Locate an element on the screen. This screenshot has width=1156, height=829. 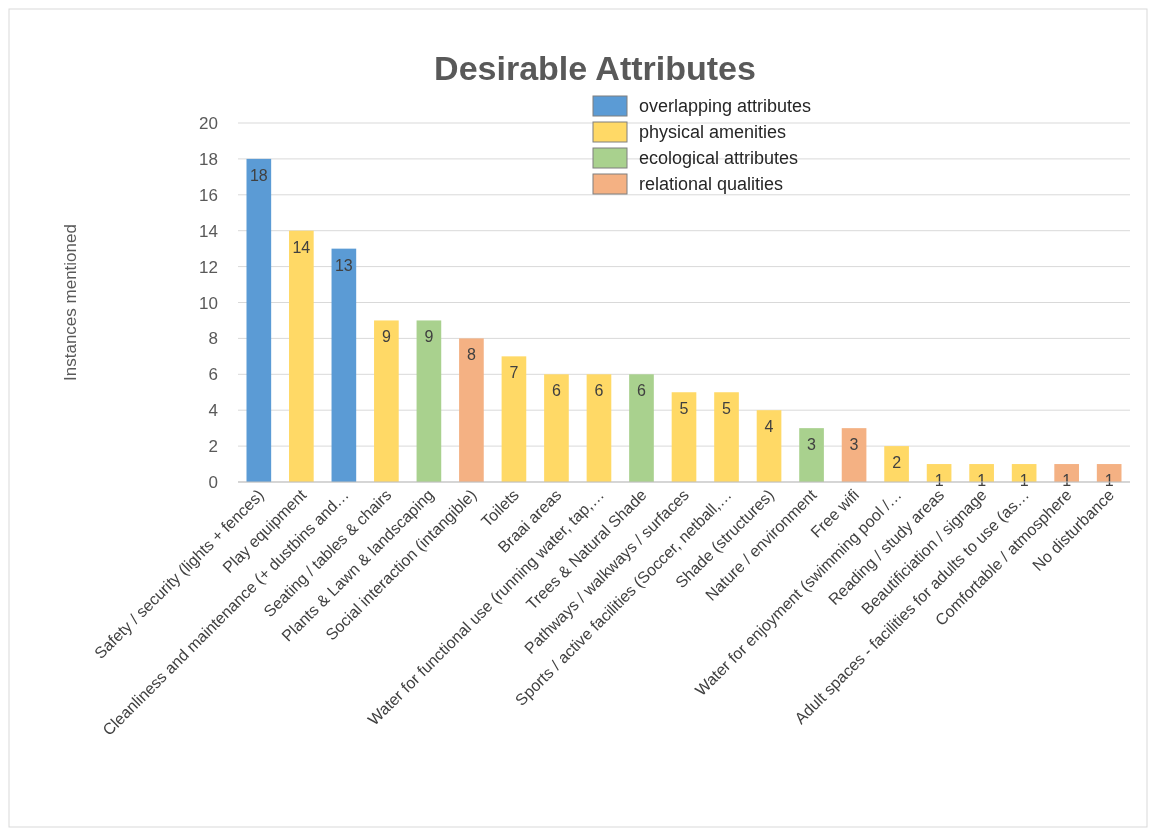
y-axis-title: Instances mentioned is located at coordinates (70, 302).